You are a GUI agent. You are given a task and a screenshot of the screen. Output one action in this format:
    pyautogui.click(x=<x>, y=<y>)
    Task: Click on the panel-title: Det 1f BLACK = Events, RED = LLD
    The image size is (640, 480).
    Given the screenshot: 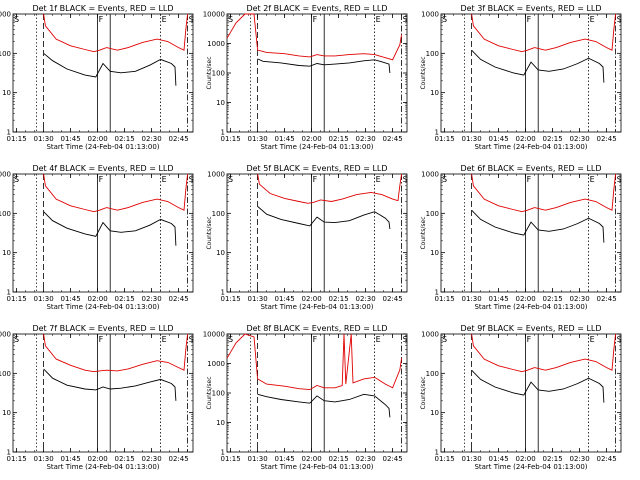 What is the action you would take?
    pyautogui.click(x=102, y=8)
    